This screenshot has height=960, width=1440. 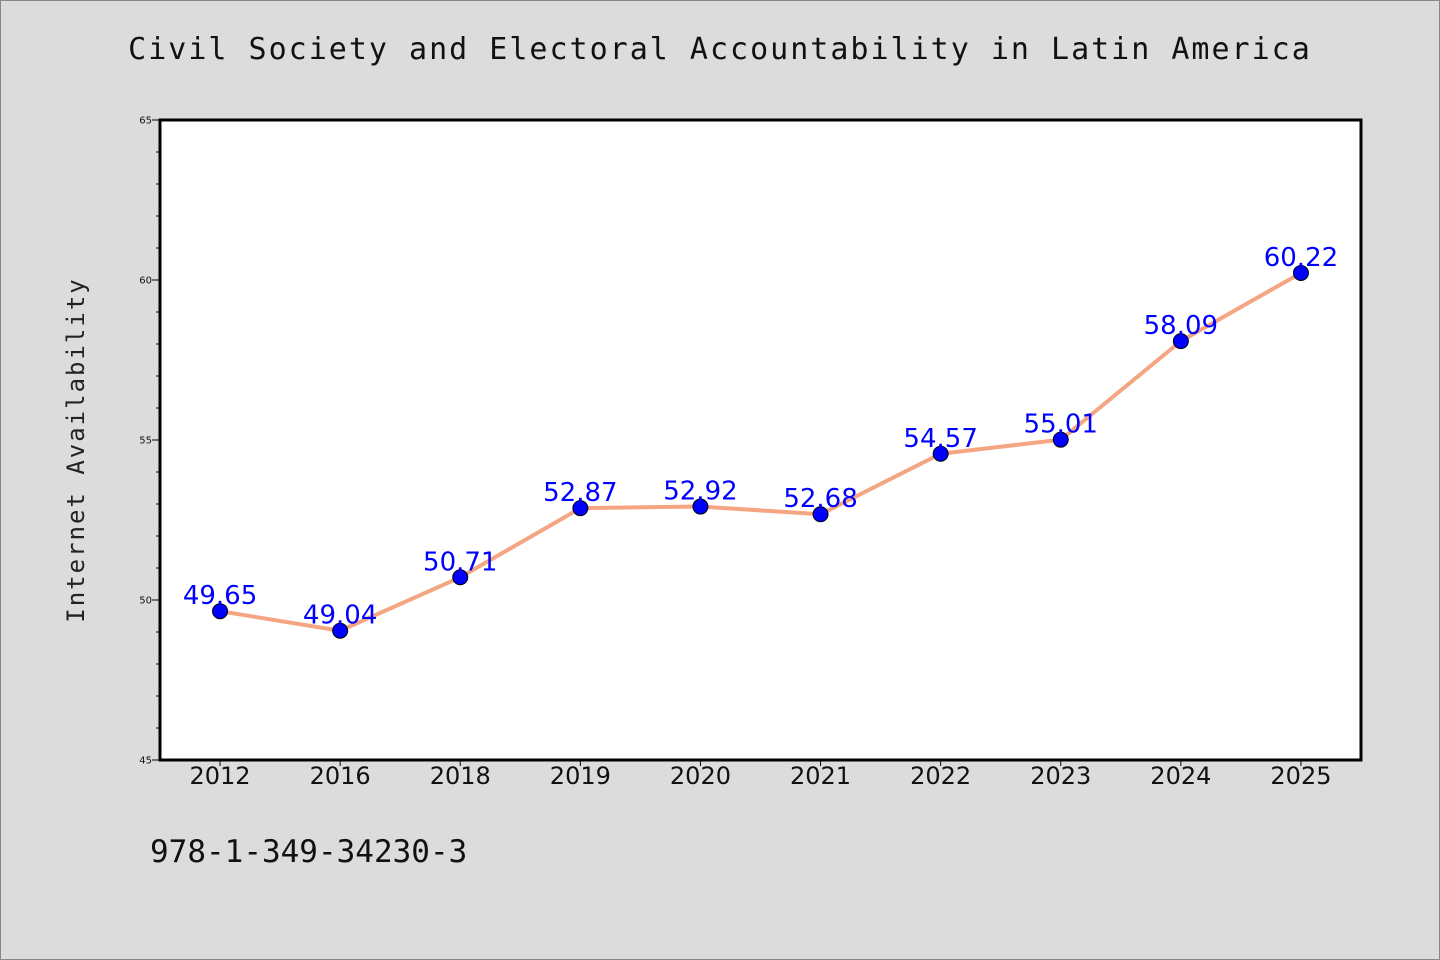 I want to click on data-label: 49.04, so click(x=340, y=616).